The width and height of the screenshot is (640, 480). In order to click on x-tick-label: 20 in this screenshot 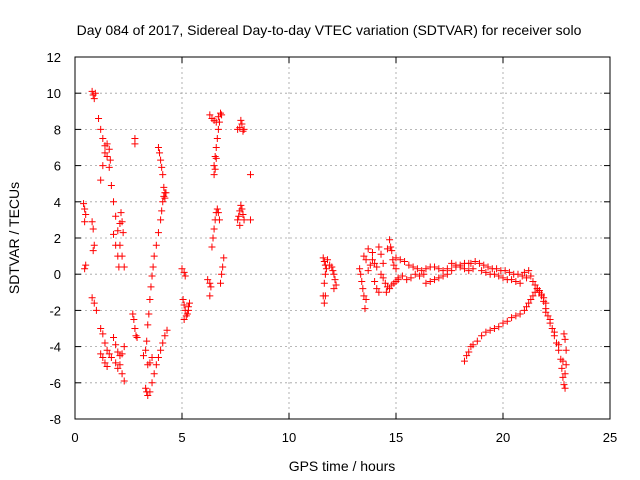, I will do `click(503, 437)`.